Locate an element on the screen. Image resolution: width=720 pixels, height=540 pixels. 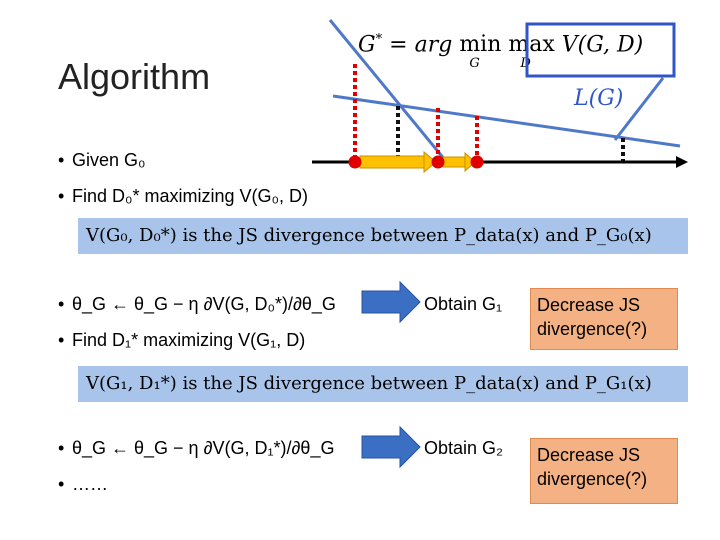
bullet-given-g0: • Given G₀ is located at coordinates (102, 160).